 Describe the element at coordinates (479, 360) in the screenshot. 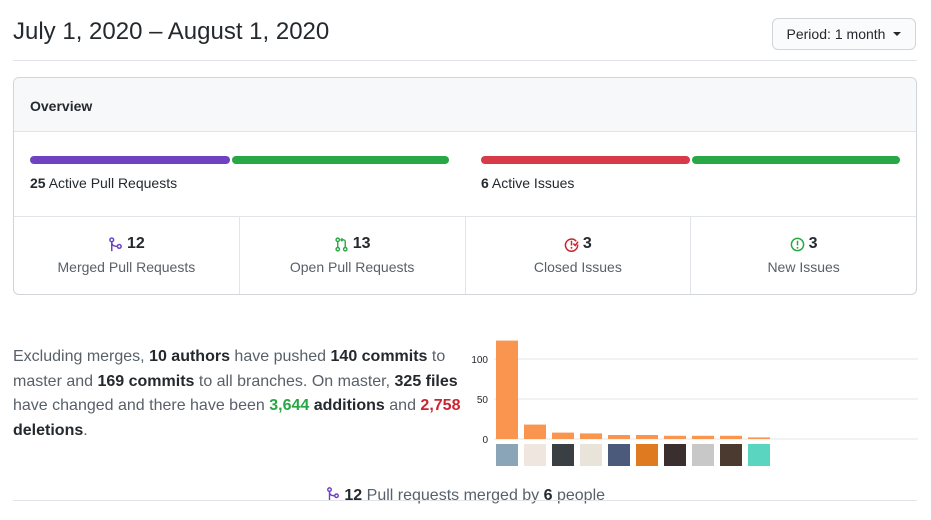

I see `y-tick-label: 100` at that location.